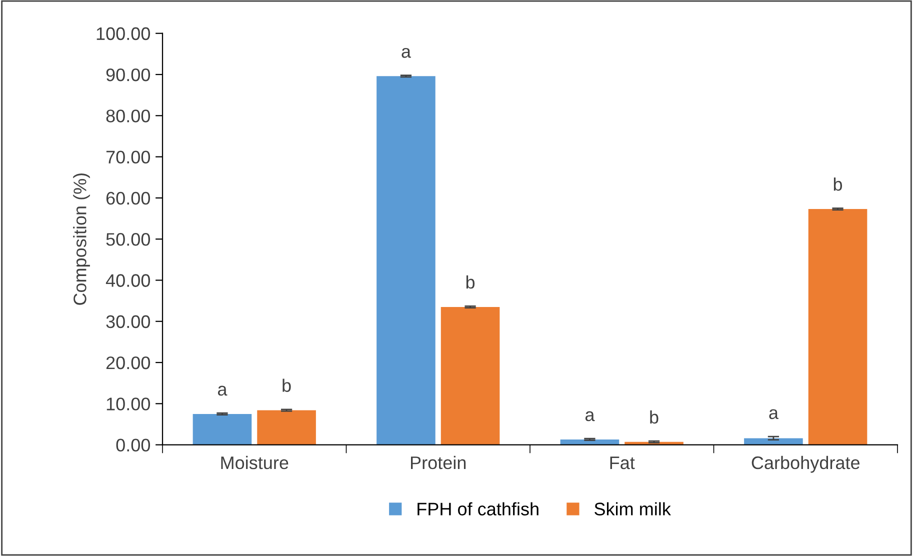 This screenshot has width=913, height=556. What do you see at coordinates (128, 239) in the screenshot?
I see `y-tick-label: 50.00` at bounding box center [128, 239].